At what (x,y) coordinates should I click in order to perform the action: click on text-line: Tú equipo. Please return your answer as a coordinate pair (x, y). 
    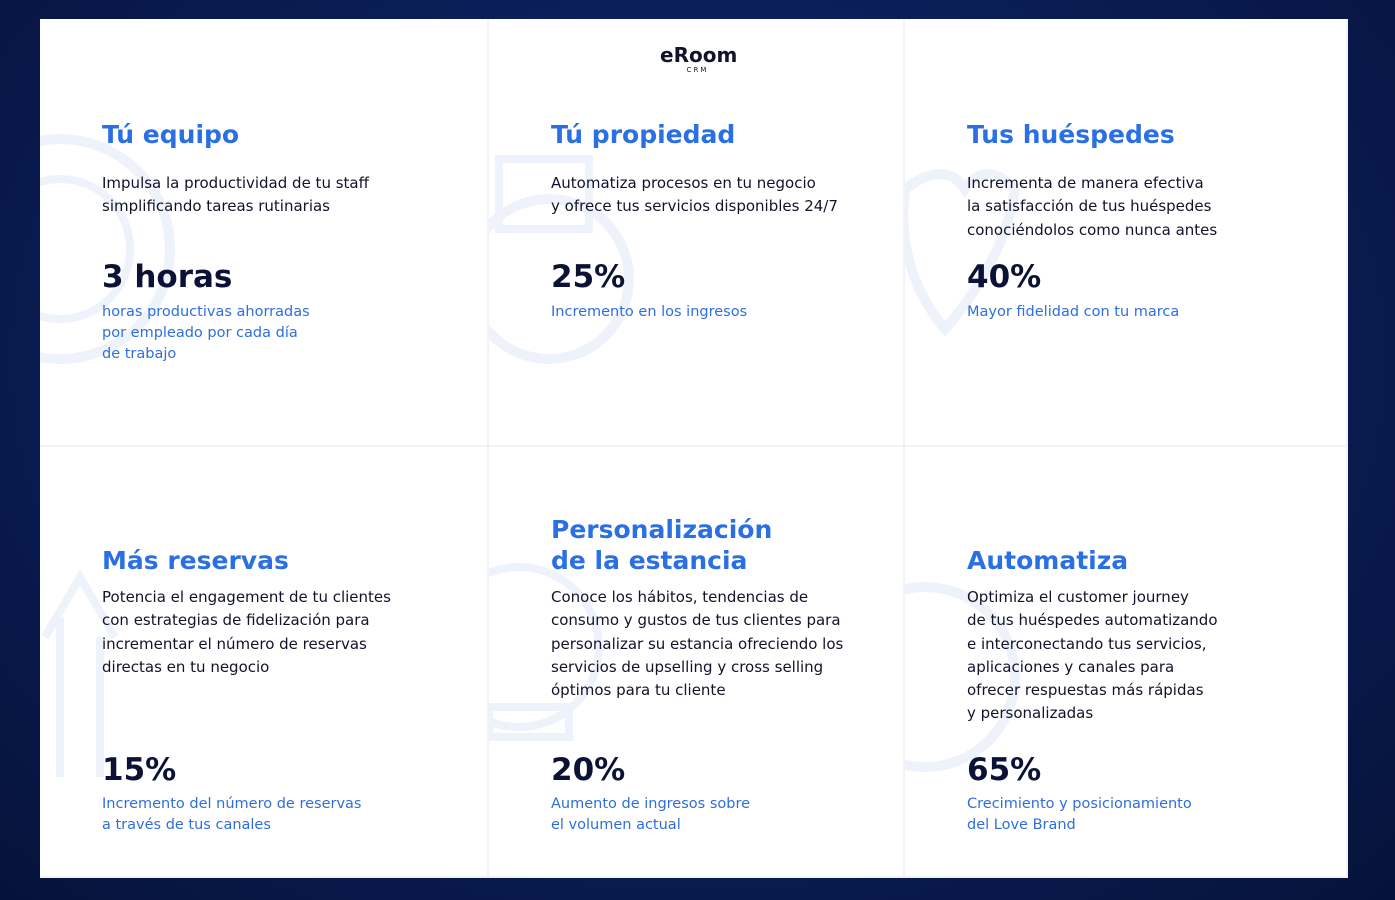
    Looking at the image, I should click on (171, 134).